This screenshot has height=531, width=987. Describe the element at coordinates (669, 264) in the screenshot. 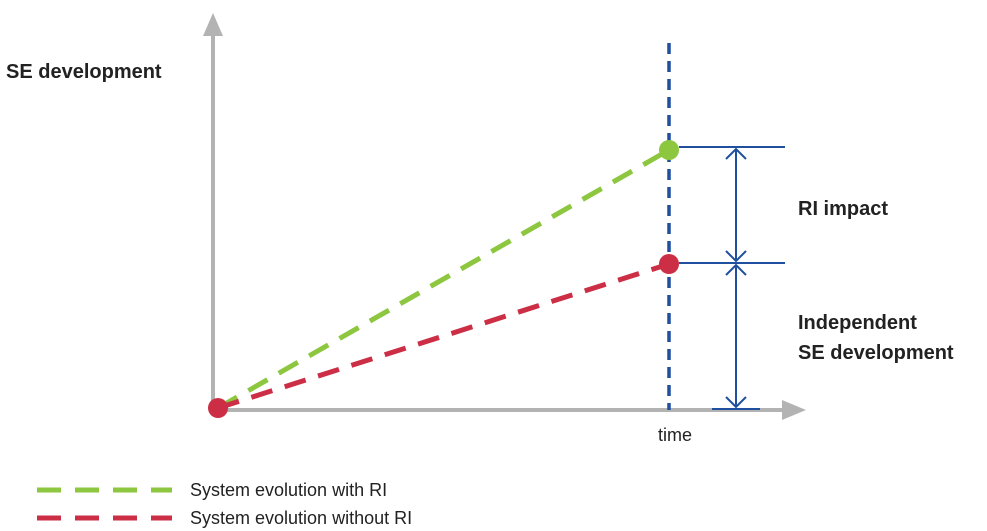

I see `without-ri-endpoint` at that location.